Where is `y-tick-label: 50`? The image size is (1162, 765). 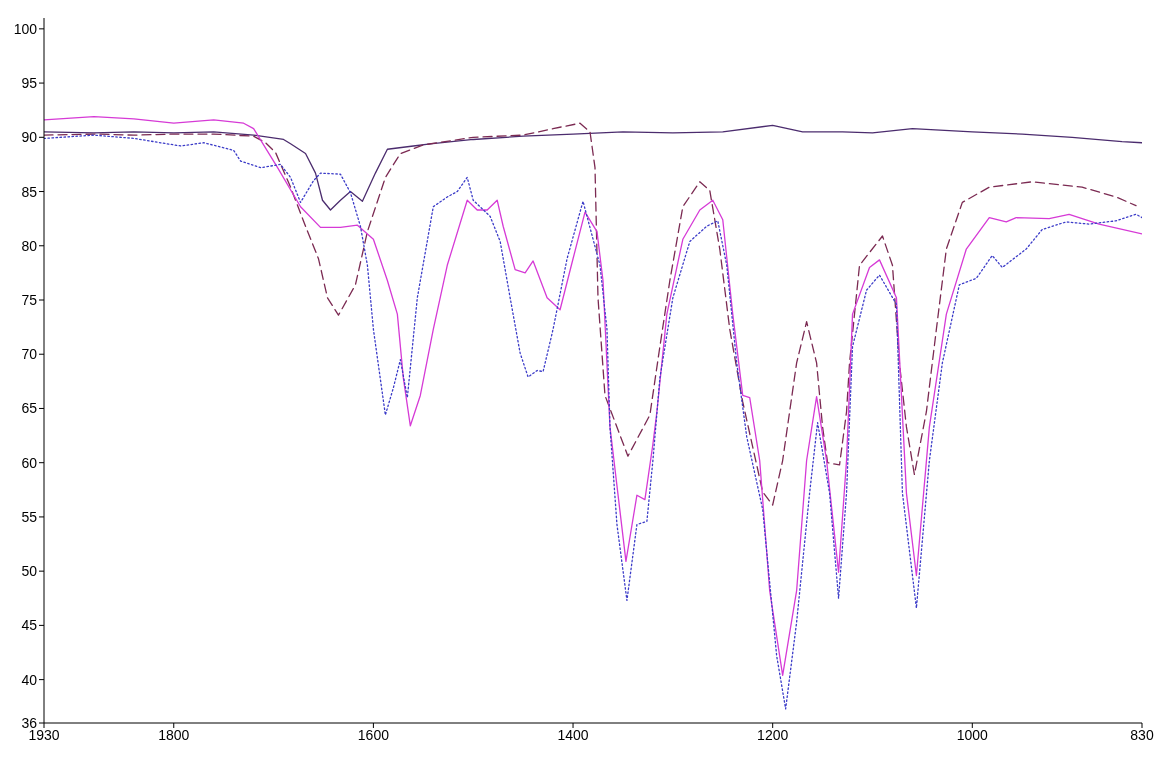 y-tick-label: 50 is located at coordinates (29, 571).